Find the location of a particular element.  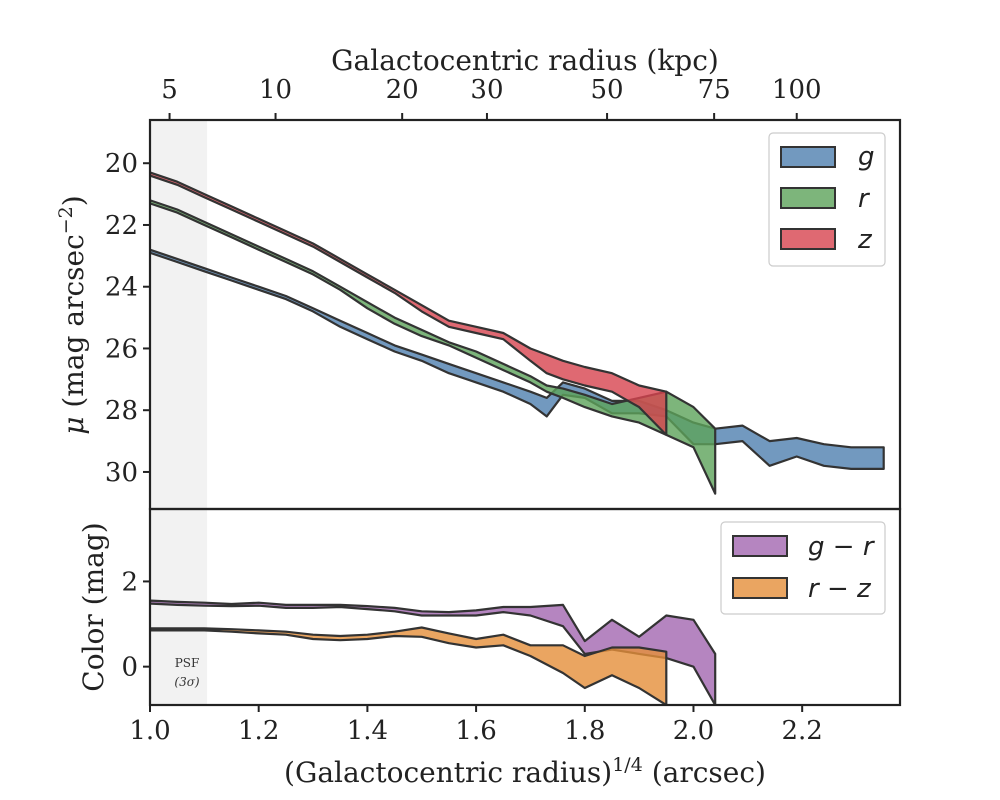

legend-label-g: g is located at coordinates (866, 157).